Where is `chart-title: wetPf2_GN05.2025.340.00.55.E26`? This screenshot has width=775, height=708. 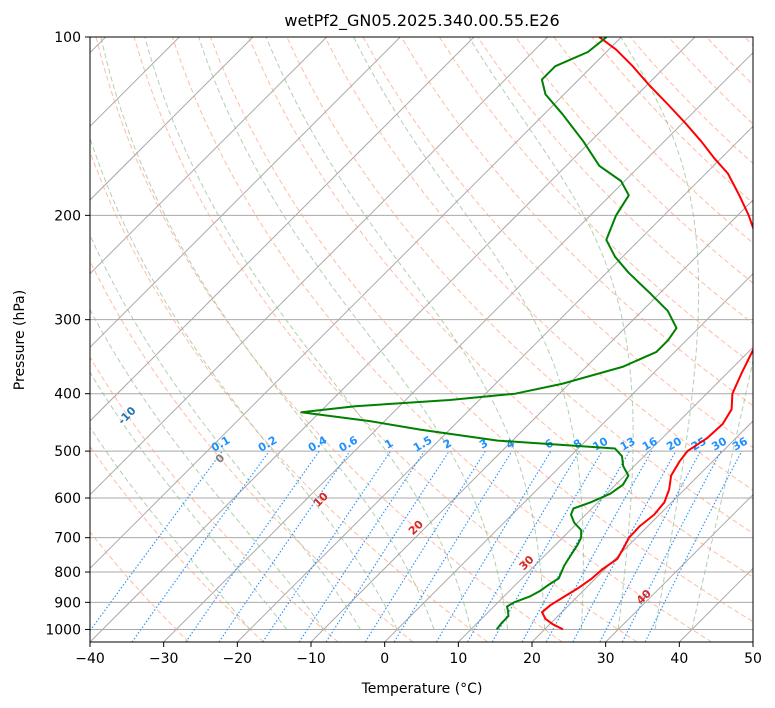
chart-title: wetPf2_GN05.2025.340.00.55.E26 is located at coordinates (421, 21).